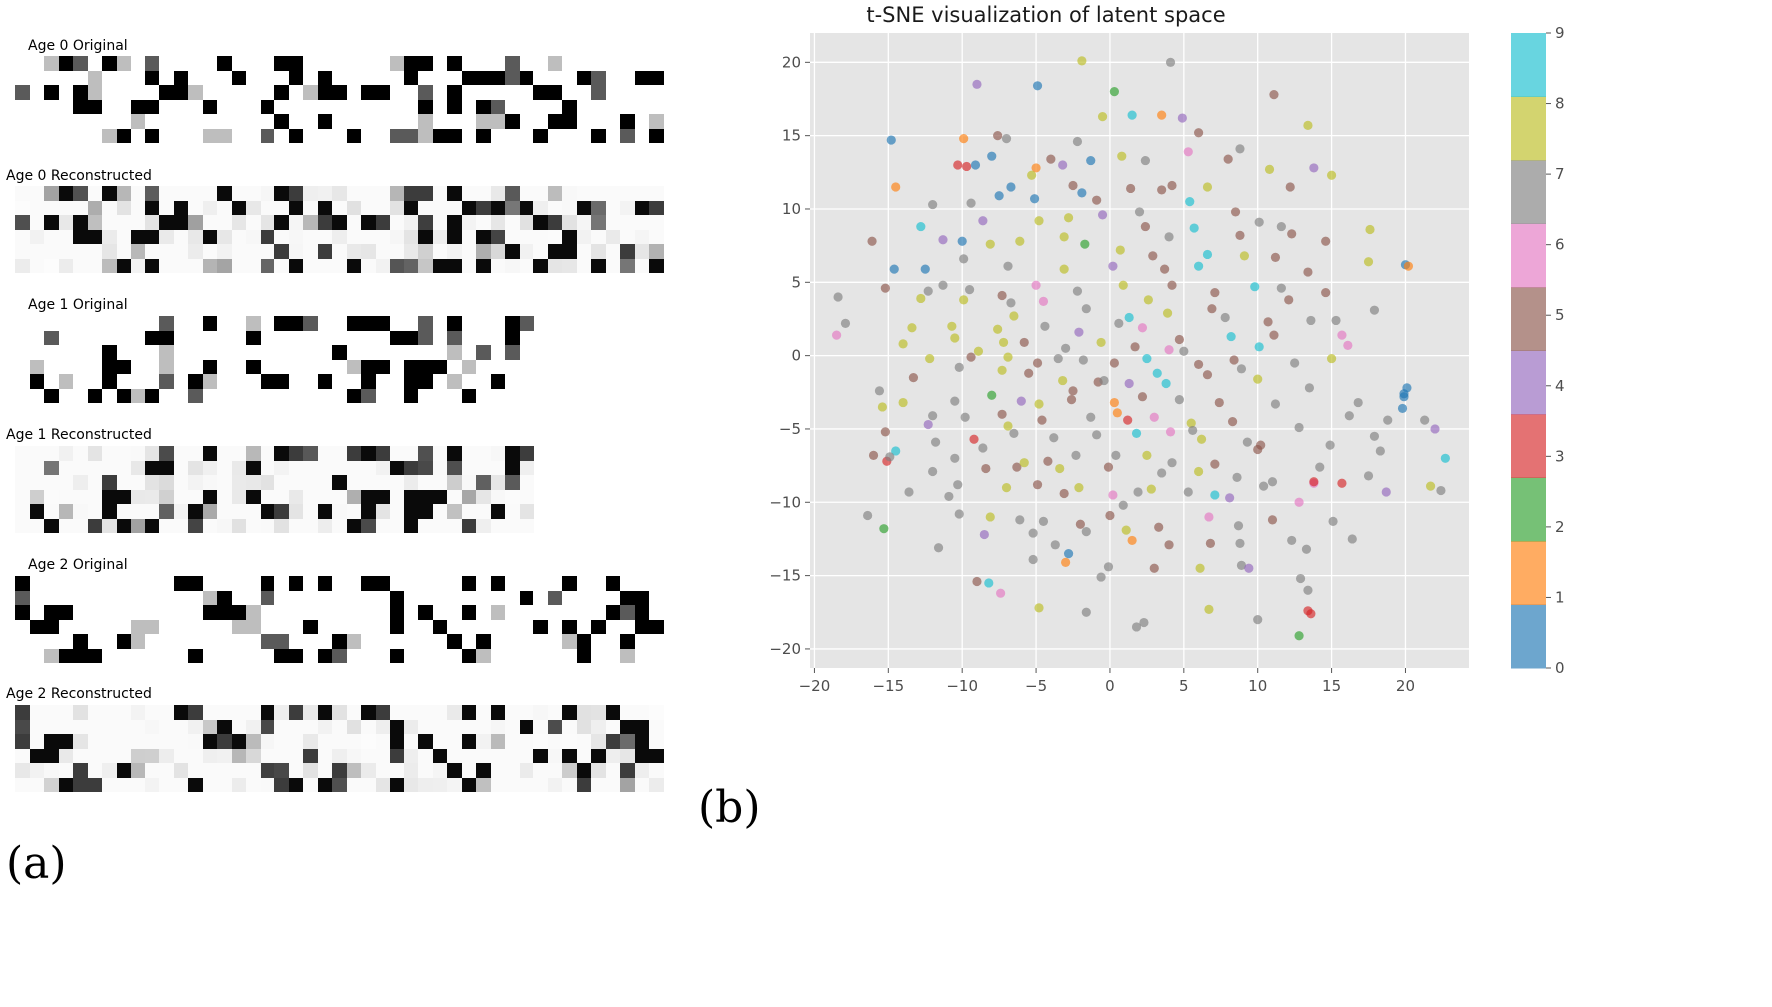  Describe the element at coordinates (1110, 686) in the screenshot. I see `x-tick-label: 0` at that location.